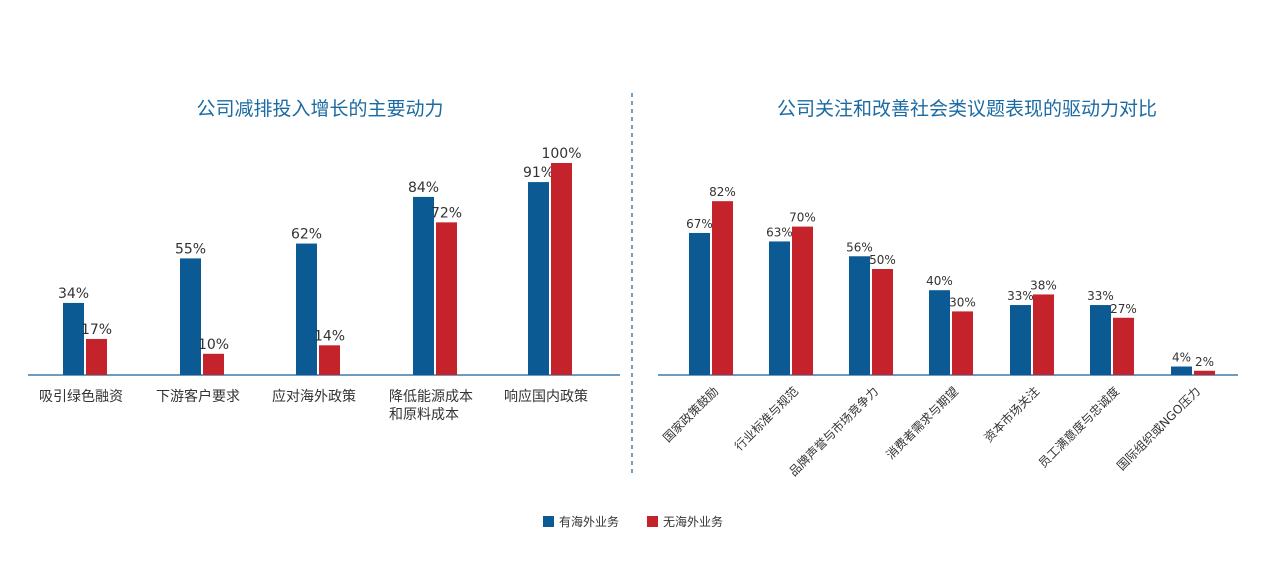 The width and height of the screenshot is (1269, 585). What do you see at coordinates (329, 336) in the screenshot?
I see `value-label: 14%` at bounding box center [329, 336].